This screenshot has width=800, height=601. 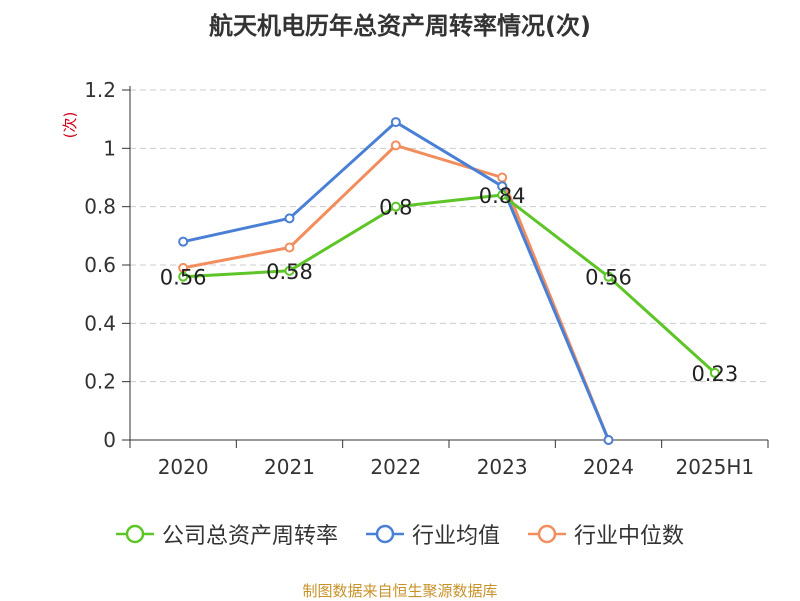 I want to click on data-label: 0.84, so click(x=502, y=196).